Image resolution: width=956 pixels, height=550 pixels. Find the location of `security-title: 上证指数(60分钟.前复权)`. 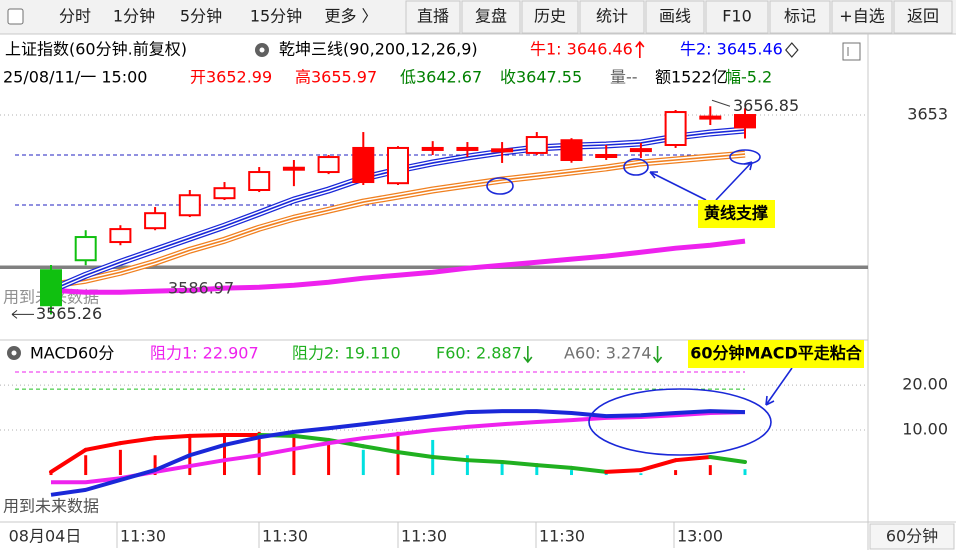

security-title: 上证指数(60分钟.前复权) is located at coordinates (96, 49).